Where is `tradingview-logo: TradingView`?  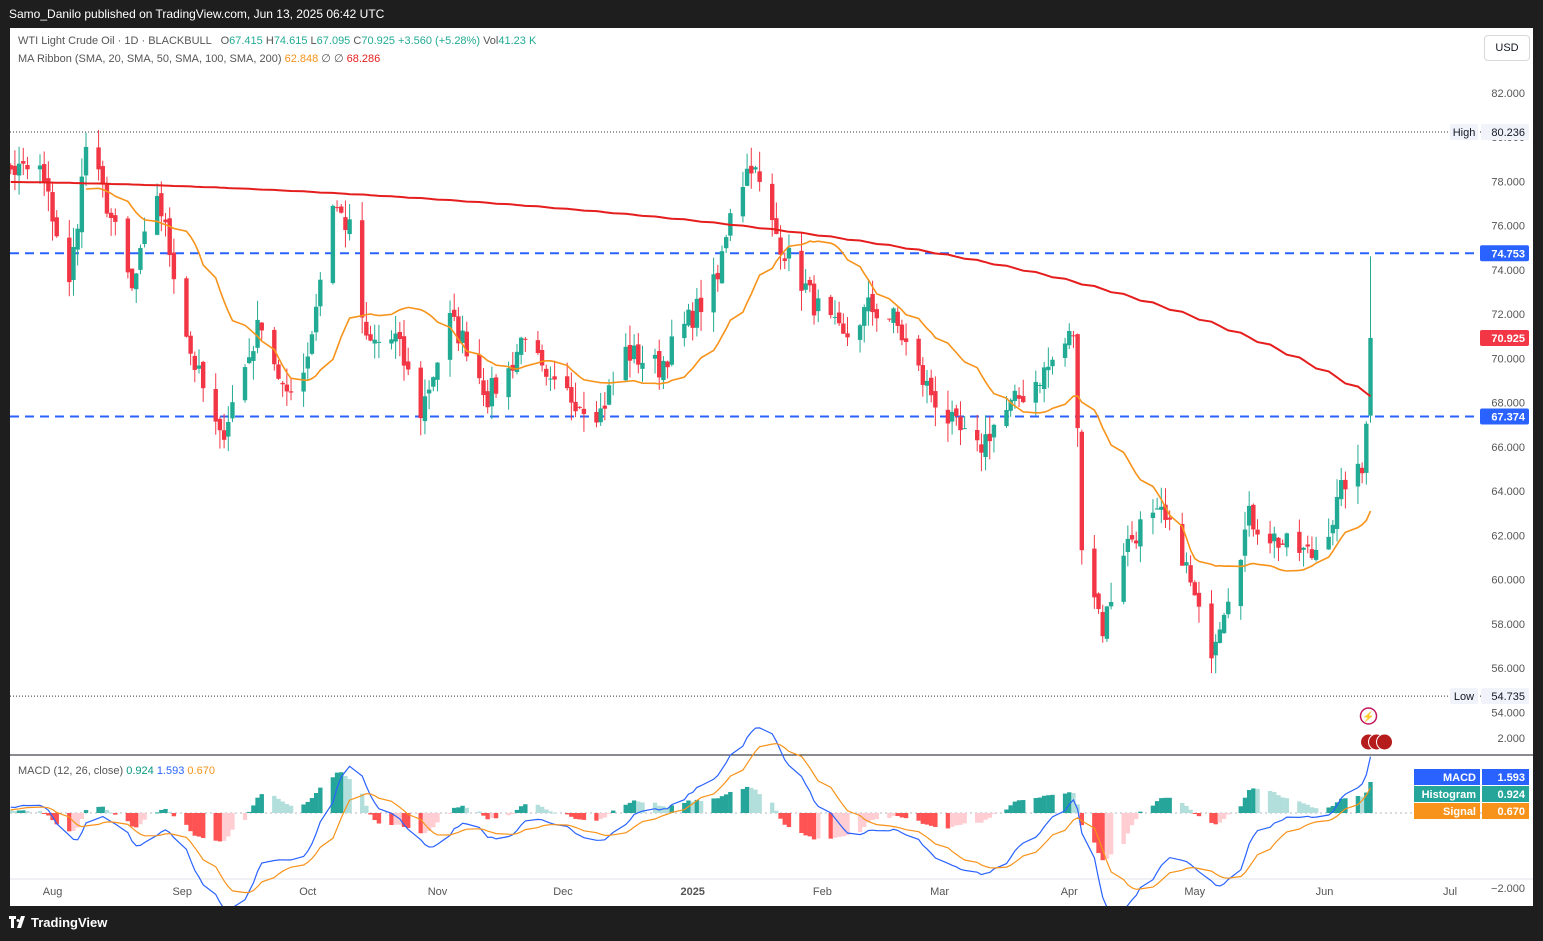
tradingview-logo: TradingView is located at coordinates (58, 922).